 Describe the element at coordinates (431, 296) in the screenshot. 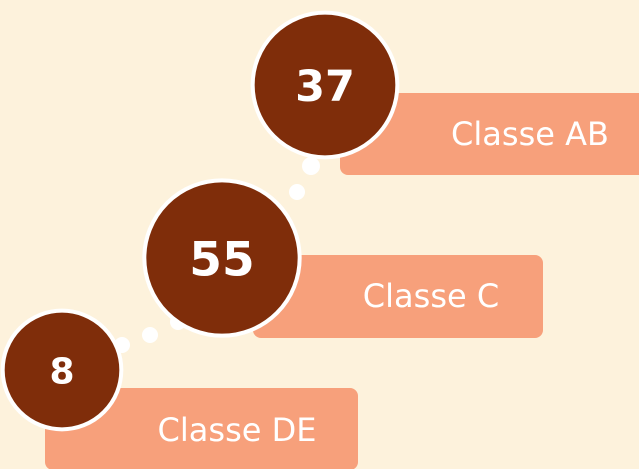

I see `category-label: Classe C` at that location.